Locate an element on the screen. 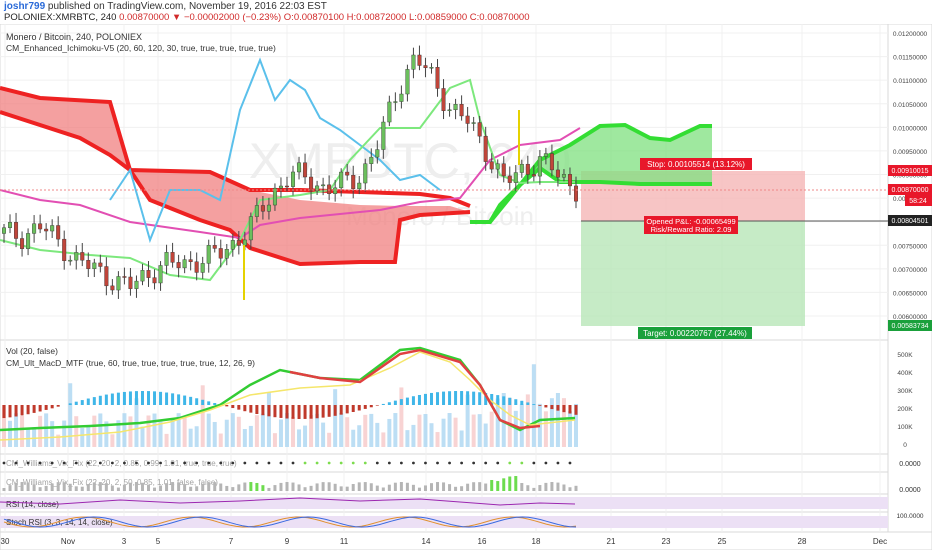 This screenshot has width=932, height=550. target-price-tag: 0.00583734 is located at coordinates (910, 325).